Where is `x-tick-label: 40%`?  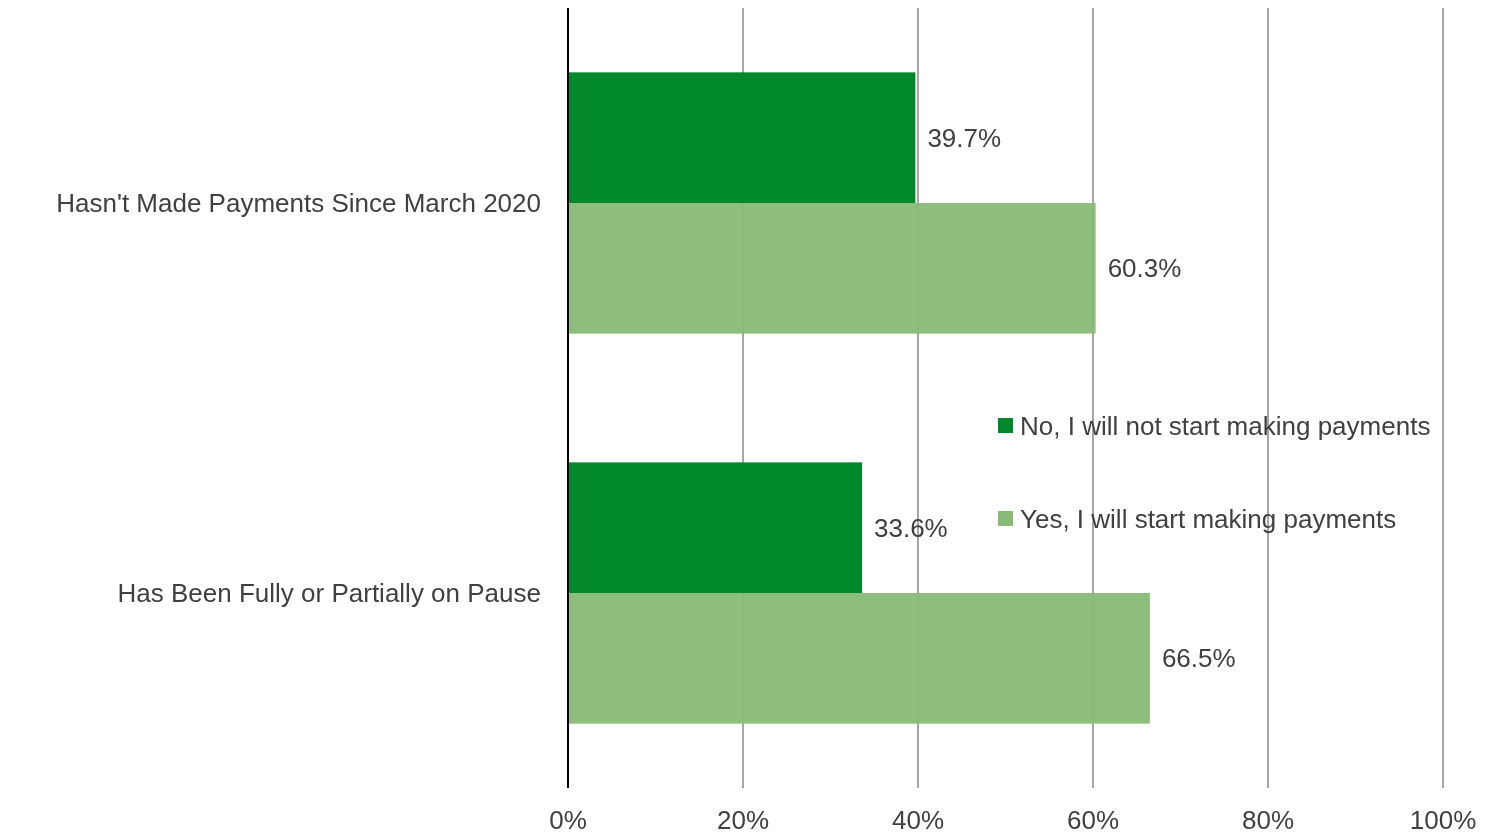
x-tick-label: 40% is located at coordinates (918, 820).